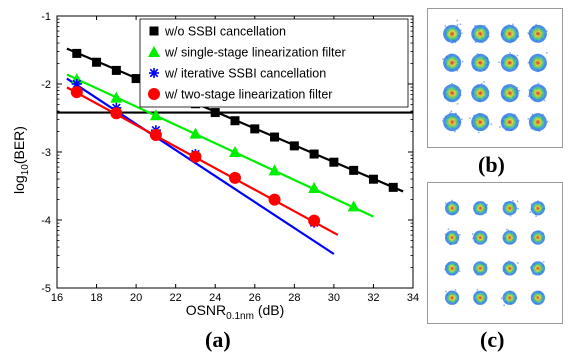  What do you see at coordinates (255, 298) in the screenshot?
I see `x-tick-label: 26` at bounding box center [255, 298].